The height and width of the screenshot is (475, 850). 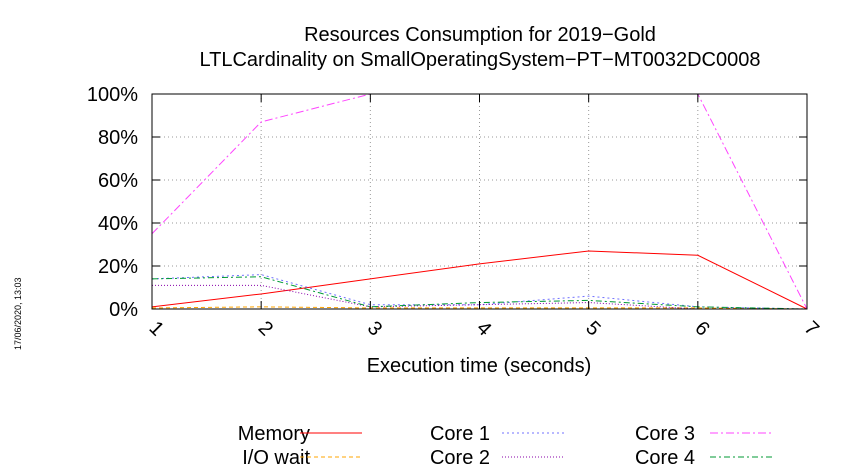 I want to click on x-tick-label: 5, so click(x=592, y=328).